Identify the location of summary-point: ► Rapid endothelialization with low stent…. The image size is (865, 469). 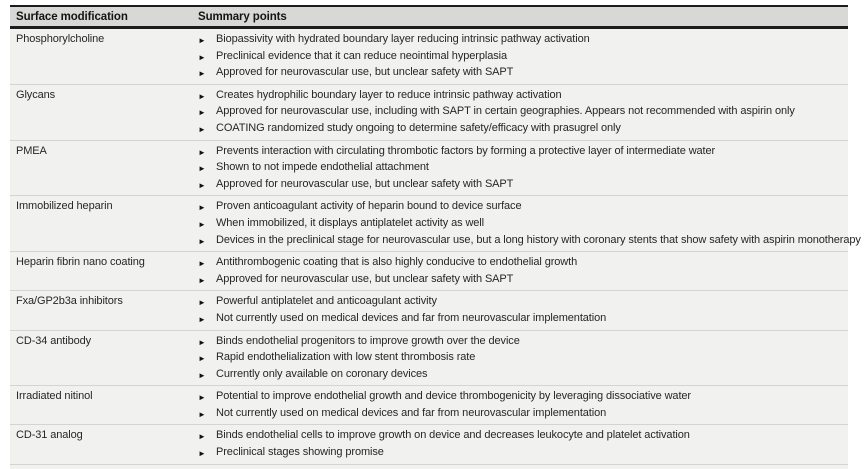
(521, 358).